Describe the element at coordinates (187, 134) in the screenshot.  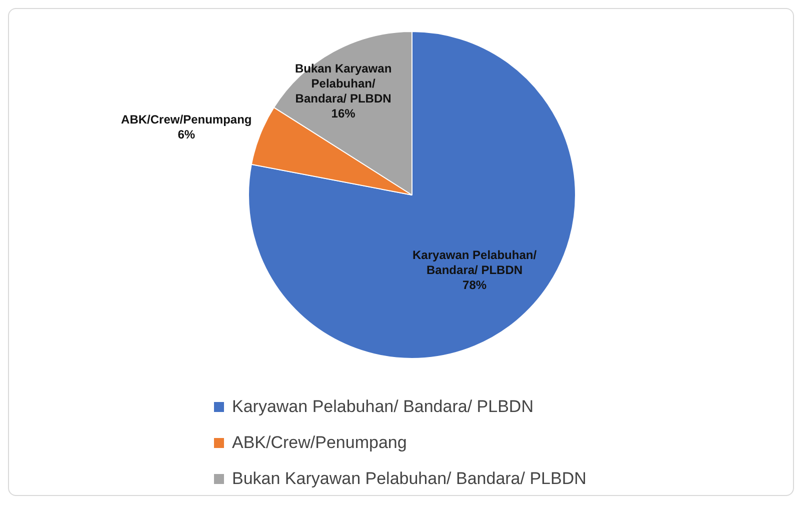
I see `data-label: 6%` at that location.